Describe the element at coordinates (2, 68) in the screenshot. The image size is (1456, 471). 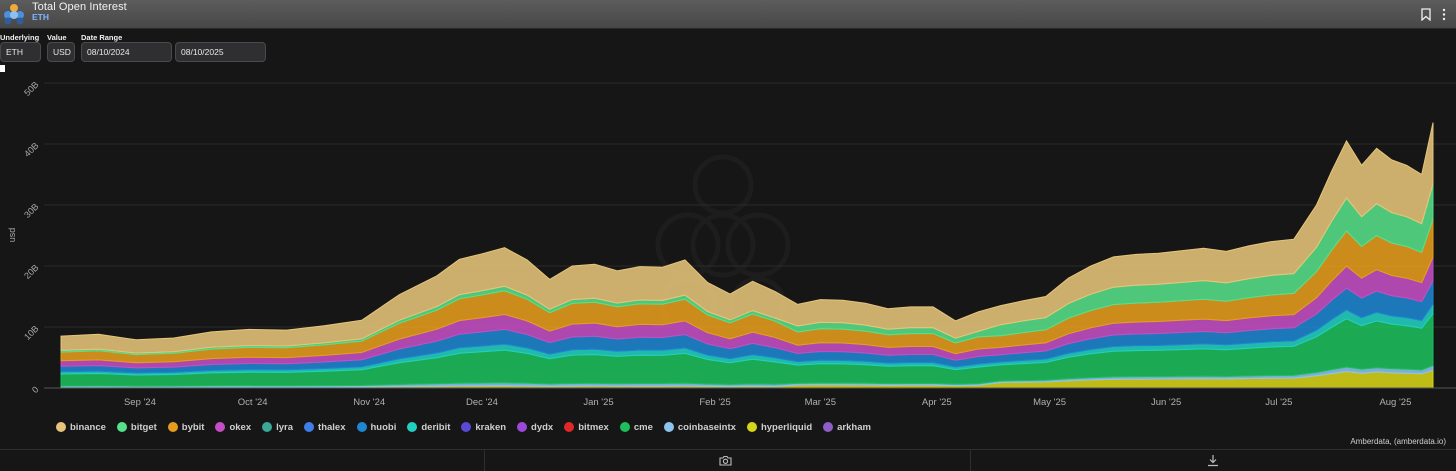
I see `toggle-marker` at that location.